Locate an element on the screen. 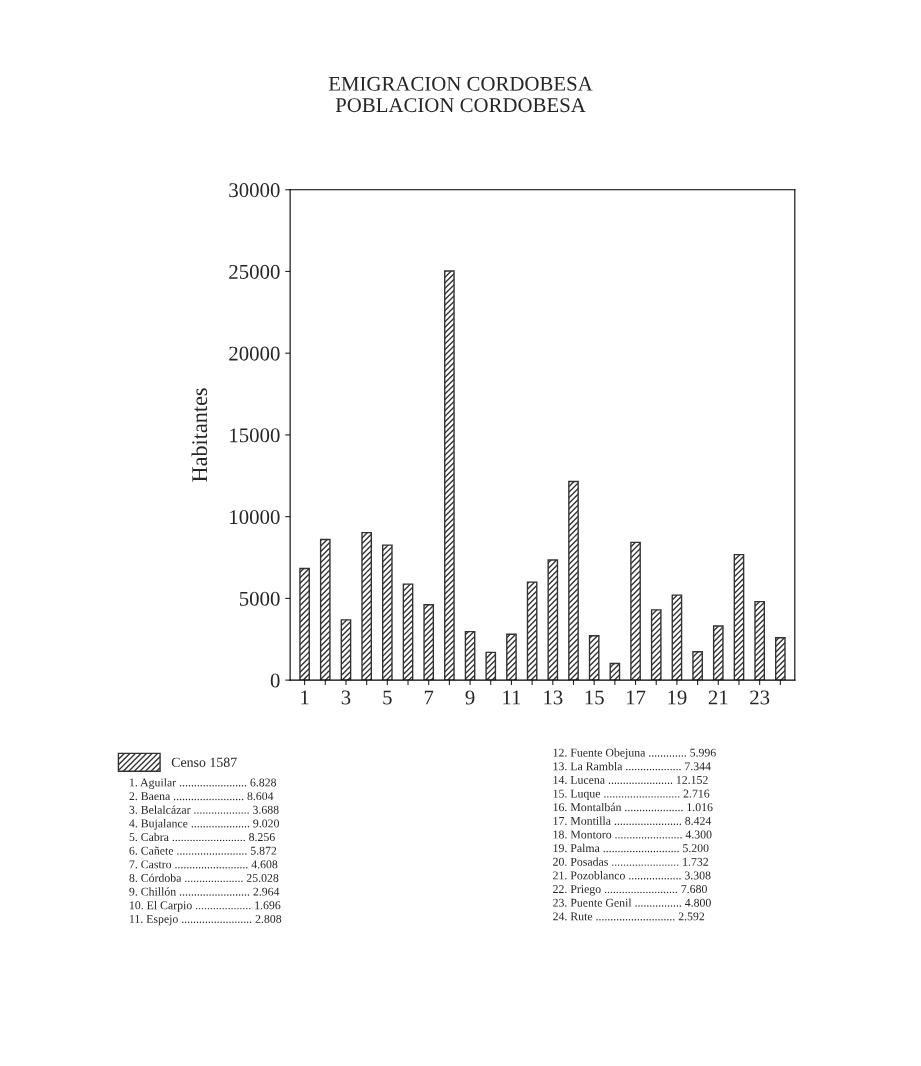 This screenshot has width=921, height=1066. text: 17. Montilla ....................... 8.424 is located at coordinates (632, 820).